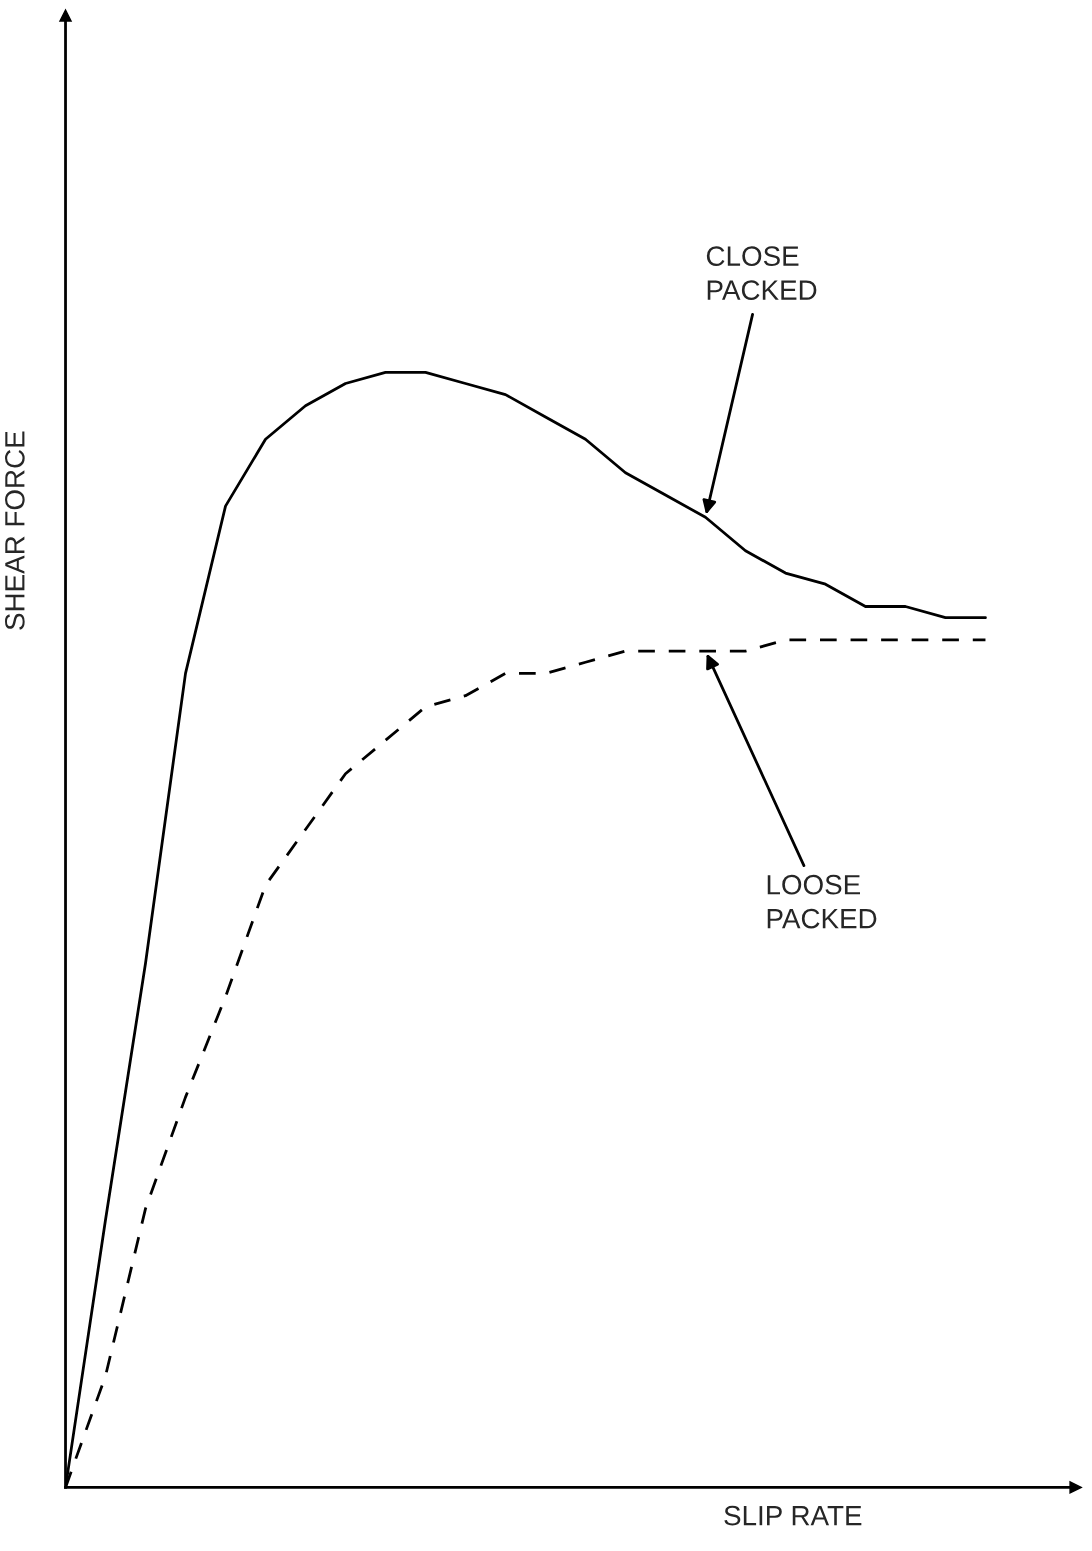  I want to click on x-axis-title: SLIP RATE, so click(793, 1515).